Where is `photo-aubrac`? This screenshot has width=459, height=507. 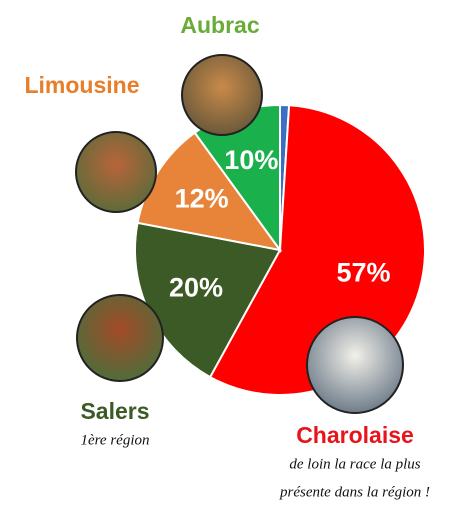 photo-aubrac is located at coordinates (222, 95).